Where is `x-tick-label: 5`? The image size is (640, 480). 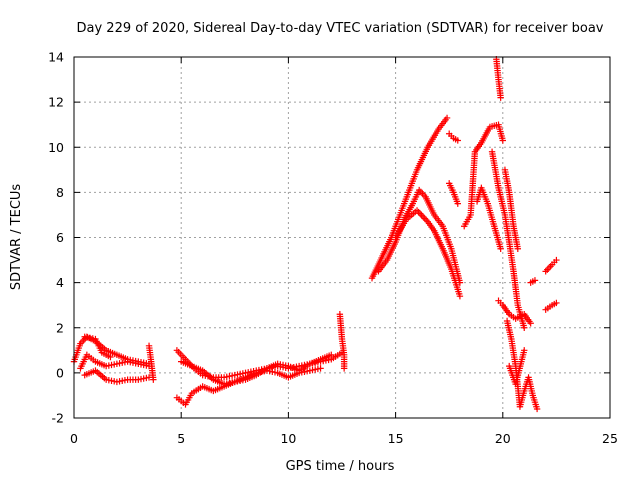
x-tick-label: 5 is located at coordinates (181, 438).